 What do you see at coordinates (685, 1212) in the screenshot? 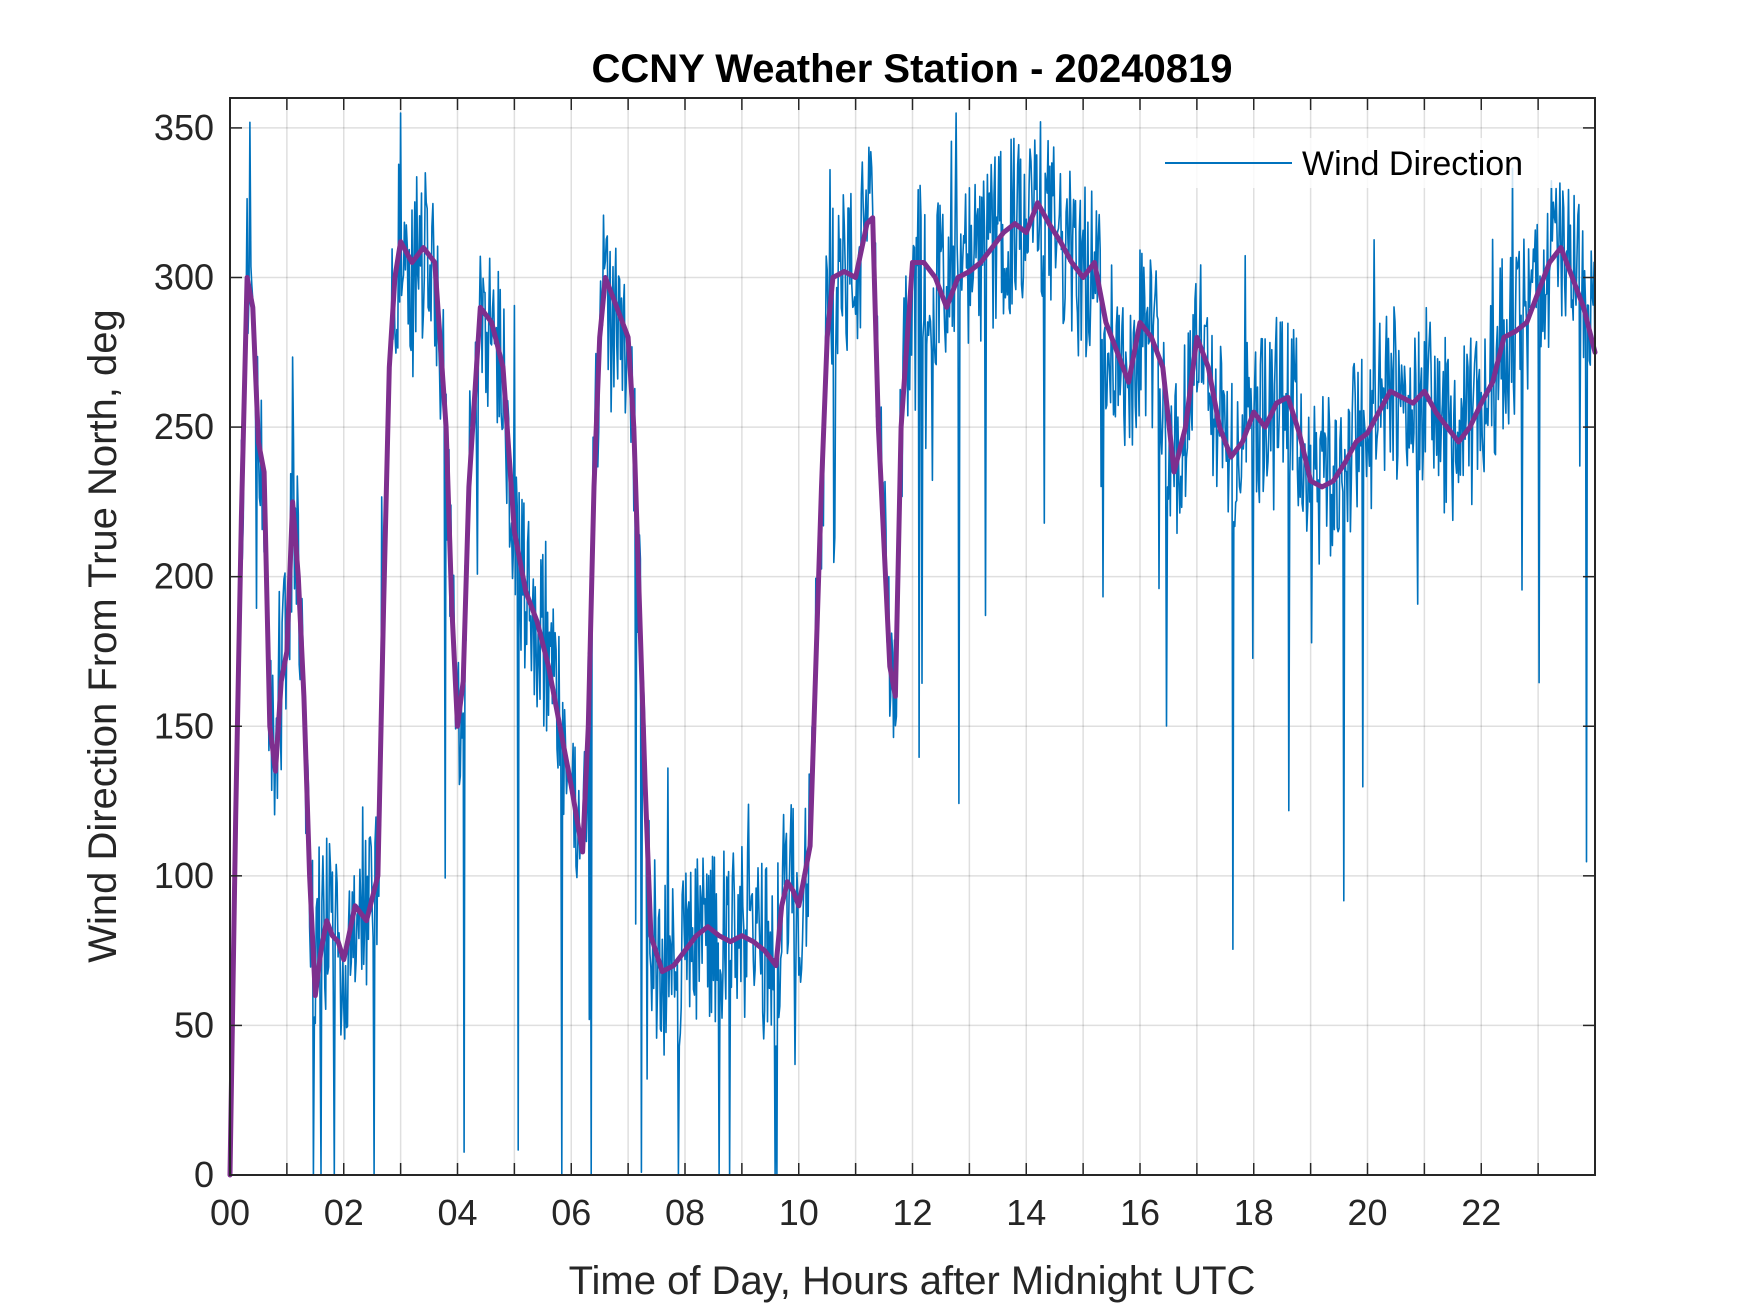
I see `x-tick-label: 08` at bounding box center [685, 1212].